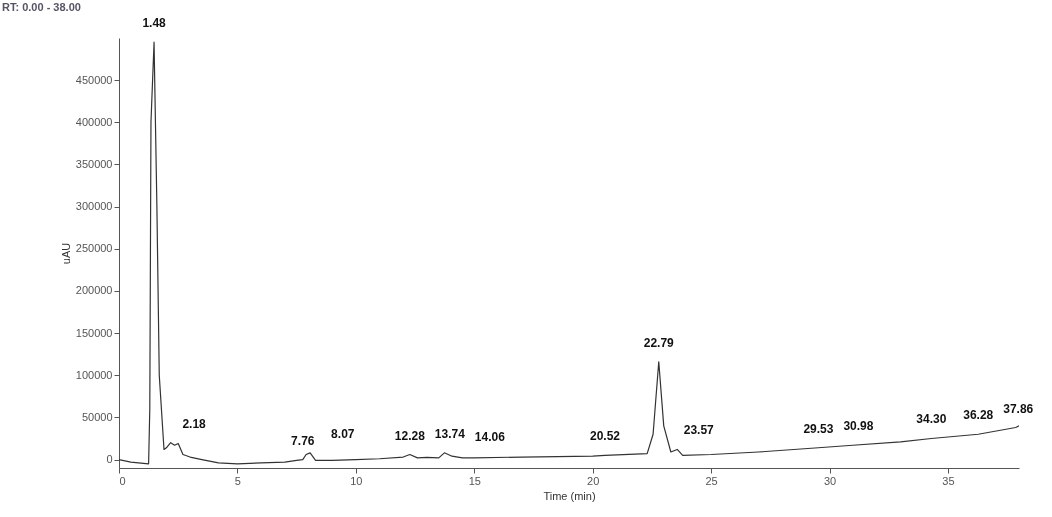 This screenshot has width=1052, height=517. I want to click on annotation: 12.28, so click(410, 435).